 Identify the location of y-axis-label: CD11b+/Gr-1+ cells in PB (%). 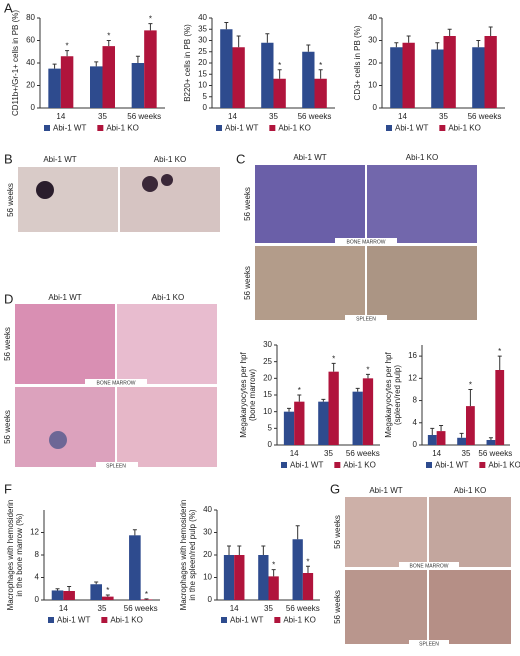
(15, 63).